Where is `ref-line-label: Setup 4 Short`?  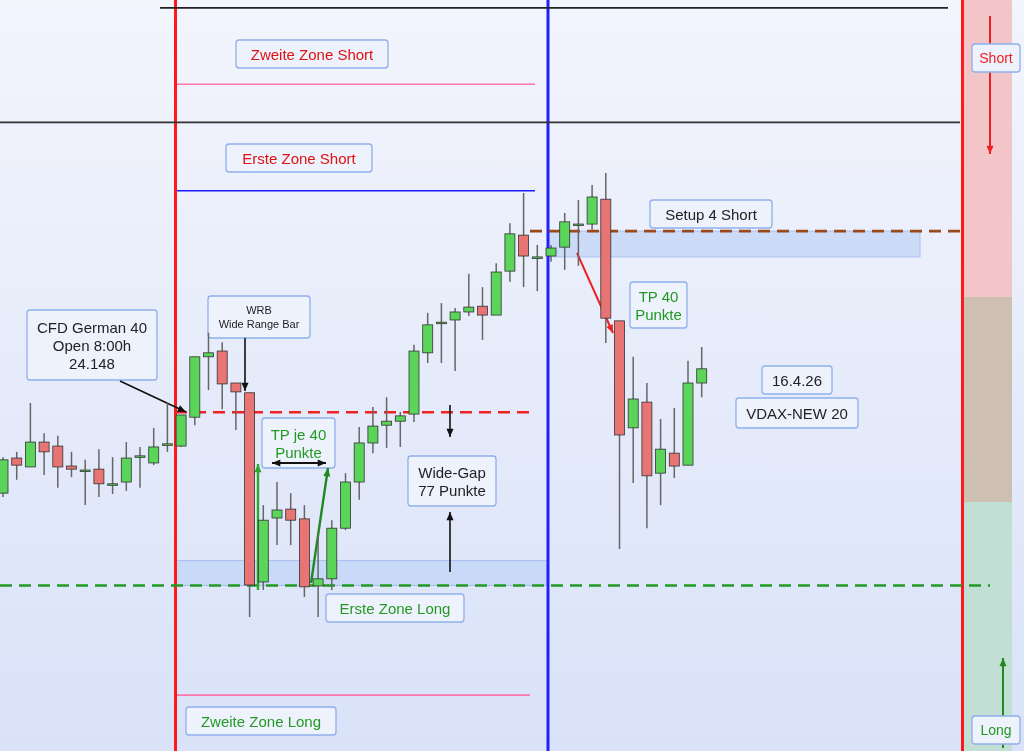 ref-line-label: Setup 4 Short is located at coordinates (711, 214).